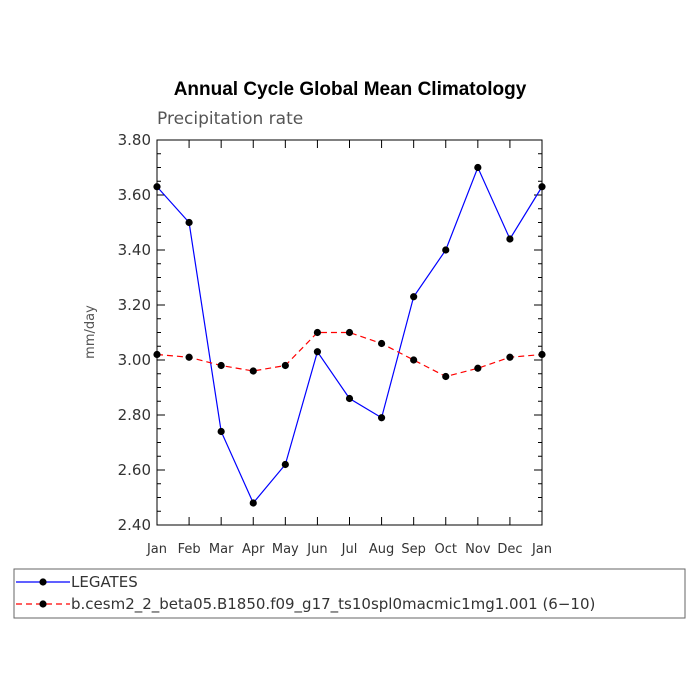  I want to click on x-tick-label: Feb, so click(189, 549).